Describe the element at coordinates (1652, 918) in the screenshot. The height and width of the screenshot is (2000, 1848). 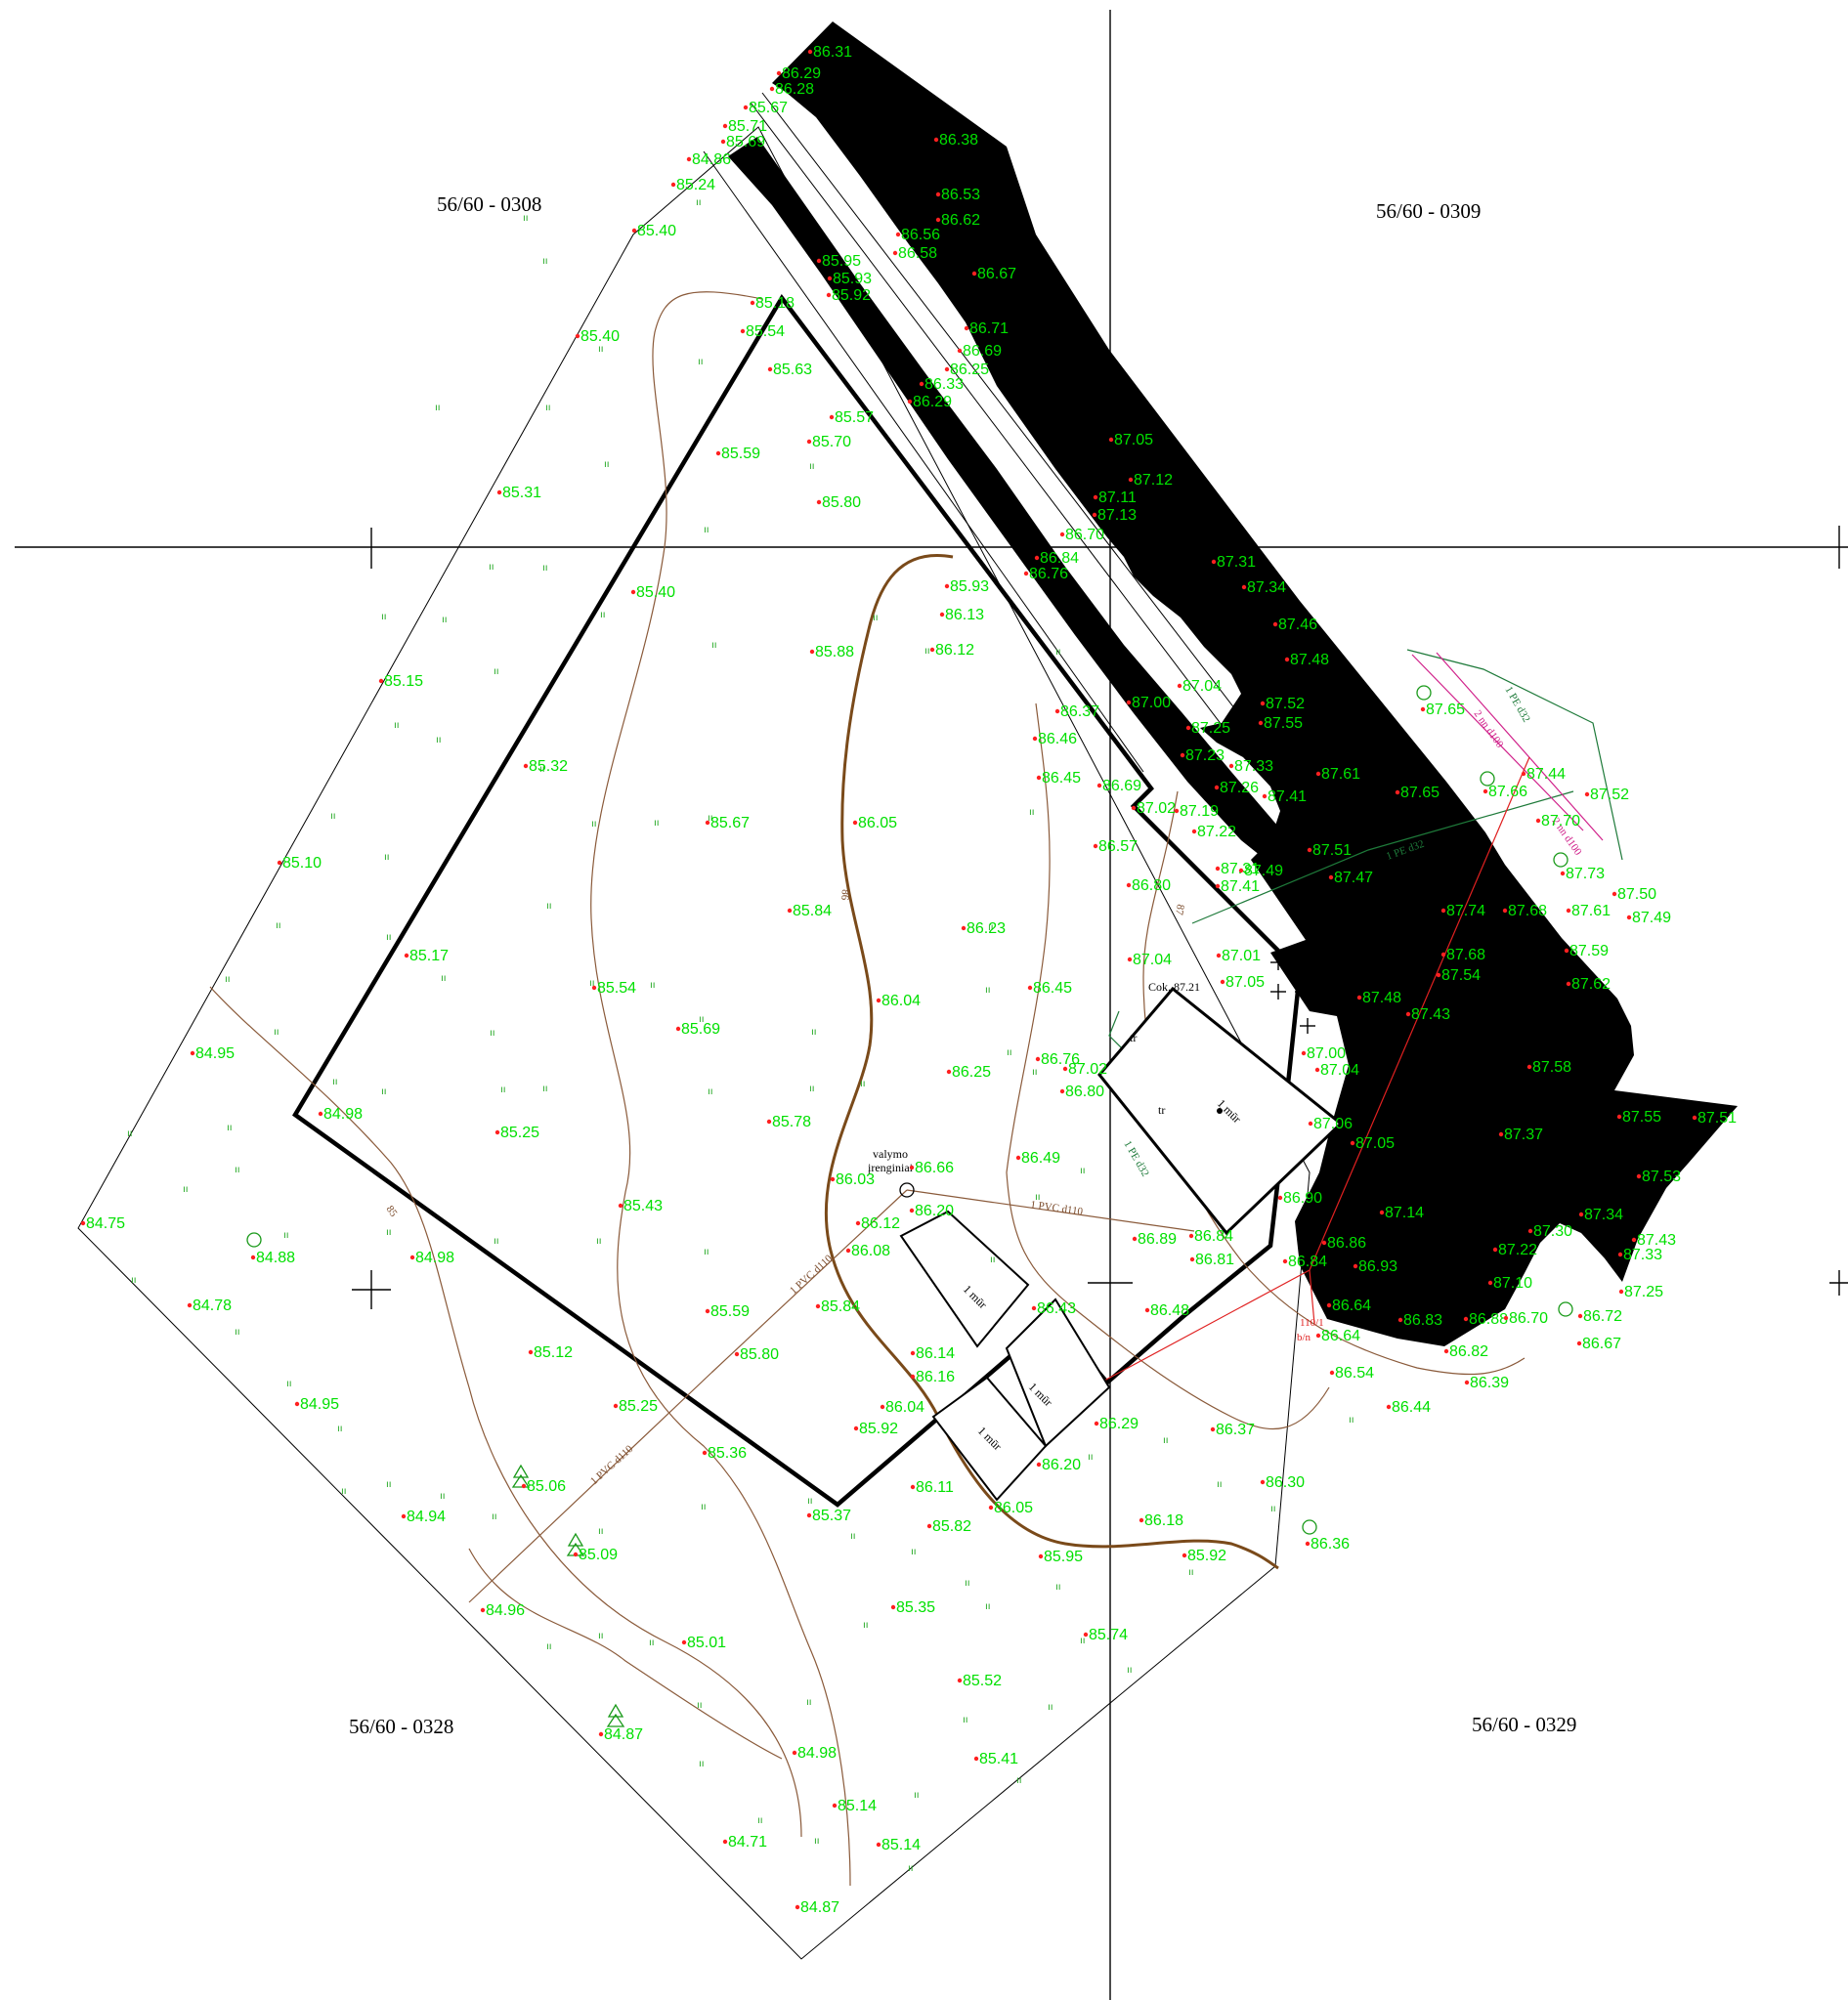
I see `elevation-label: 87.49` at that location.